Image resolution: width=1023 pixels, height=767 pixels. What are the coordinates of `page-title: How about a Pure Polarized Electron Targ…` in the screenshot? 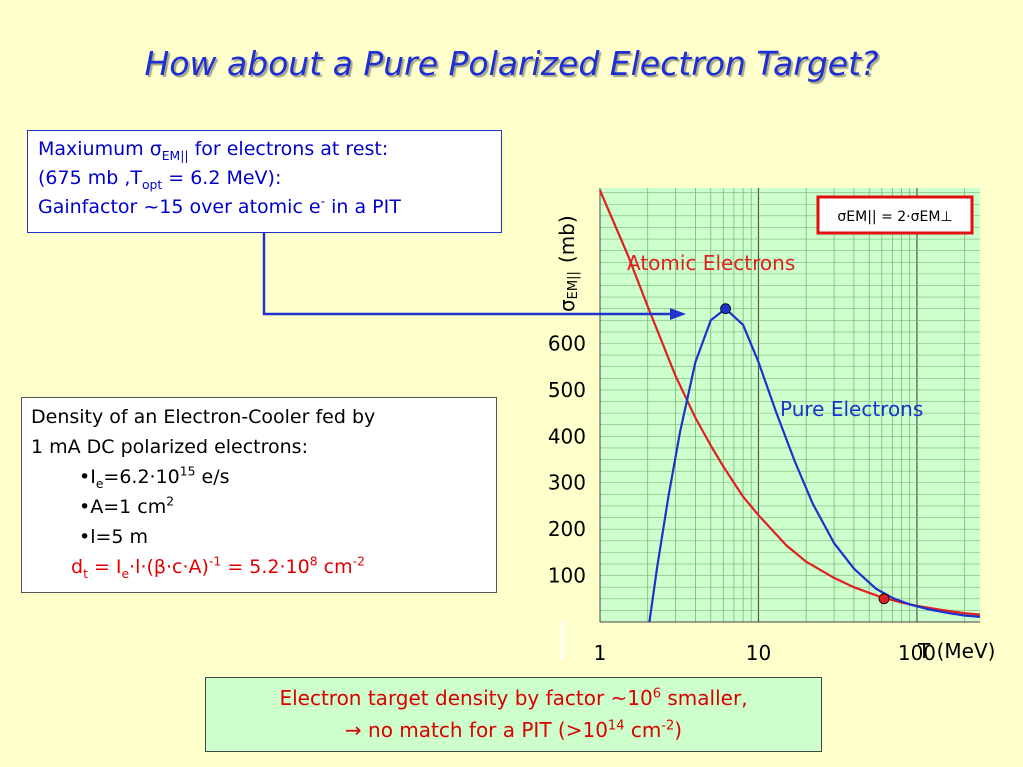 It's located at (511, 63).